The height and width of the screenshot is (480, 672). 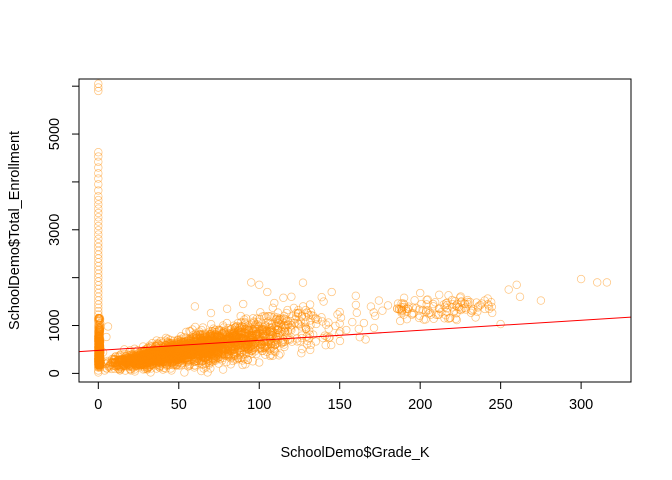 I want to click on x-axis: 0 50 100 150 200 250 300, so click(x=343, y=397).